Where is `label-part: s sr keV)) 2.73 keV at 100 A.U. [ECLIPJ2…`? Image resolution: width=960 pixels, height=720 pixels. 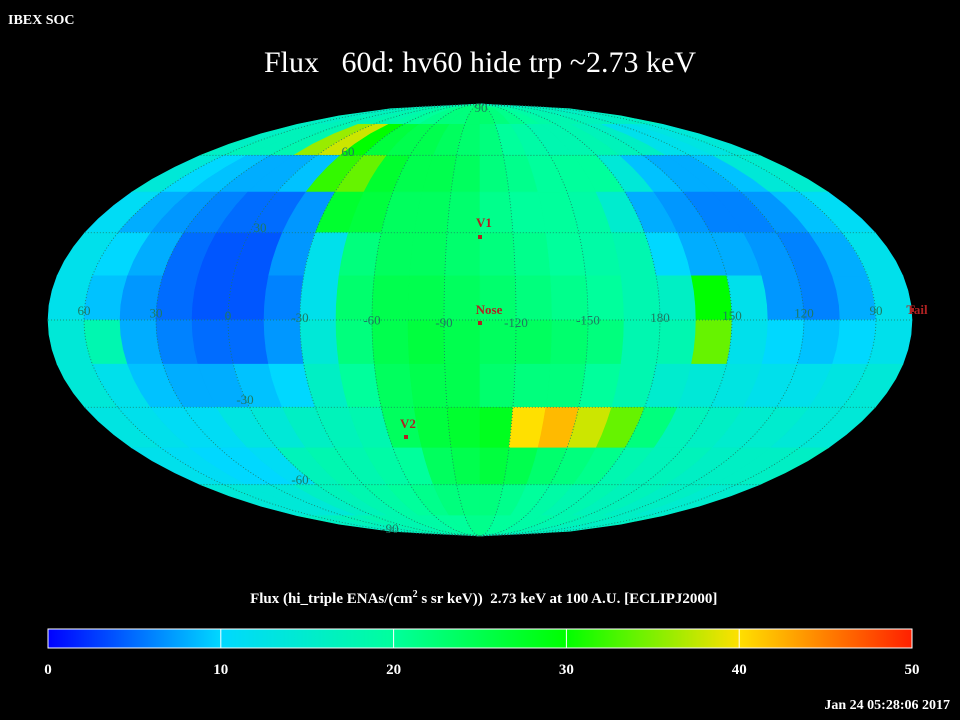 label-part: s sr keV)) 2.73 keV at 100 A.U. [ECLIPJ2… is located at coordinates (568, 599).